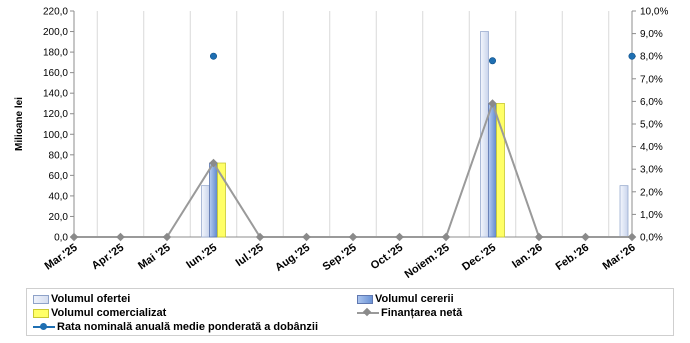 This screenshot has height=343, width=690. I want to click on y-tick-label-left: 20,0, so click(59, 217).